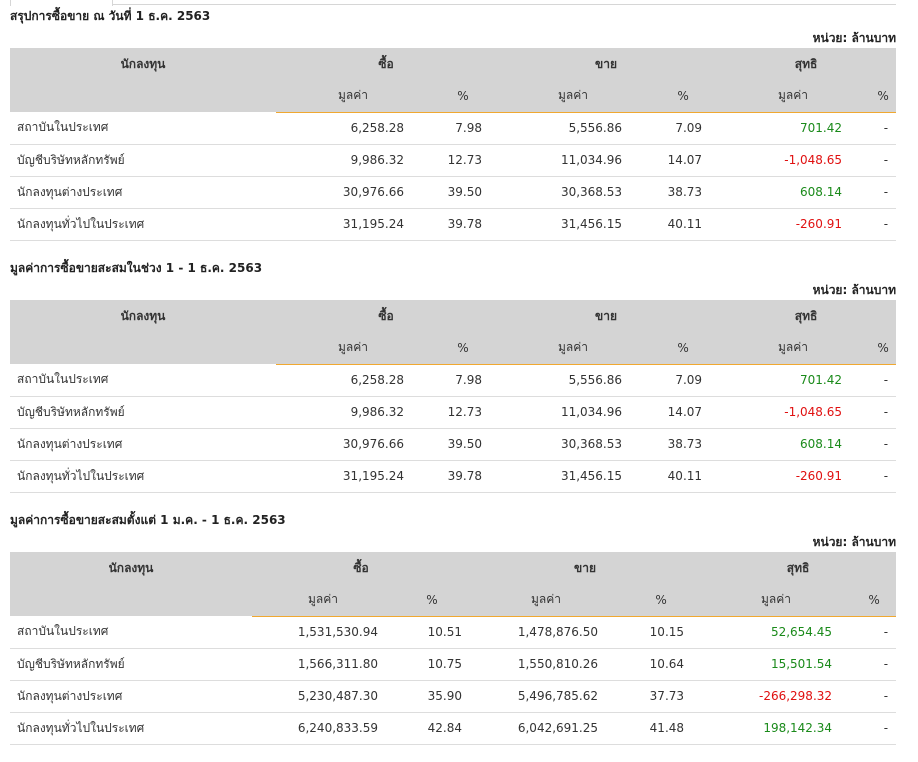  I want to click on sell-pct: 38.73, so click(683, 444).